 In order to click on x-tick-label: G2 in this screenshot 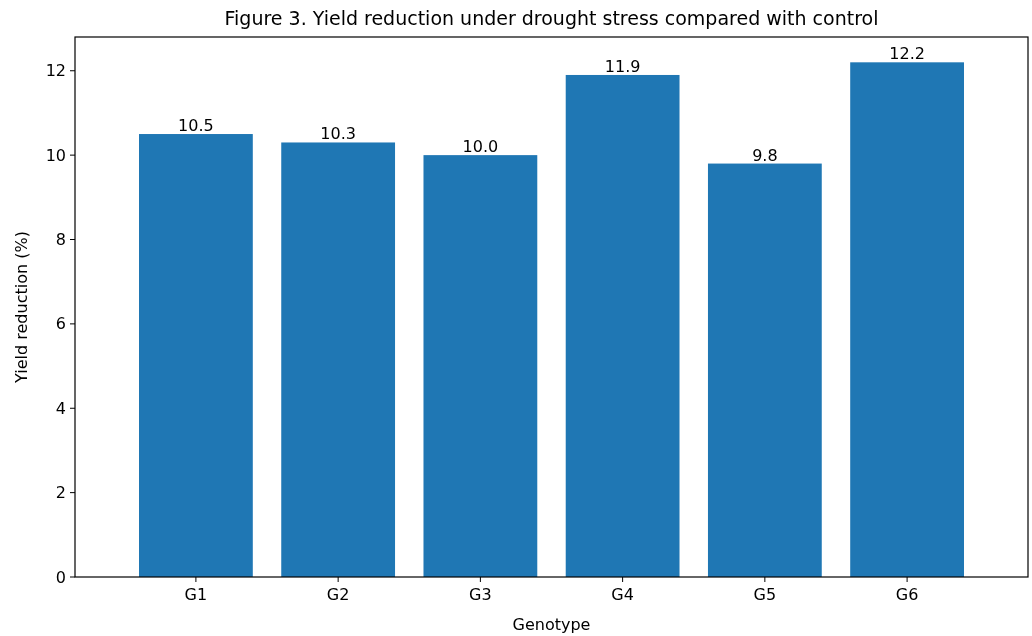, I will do `click(338, 594)`.